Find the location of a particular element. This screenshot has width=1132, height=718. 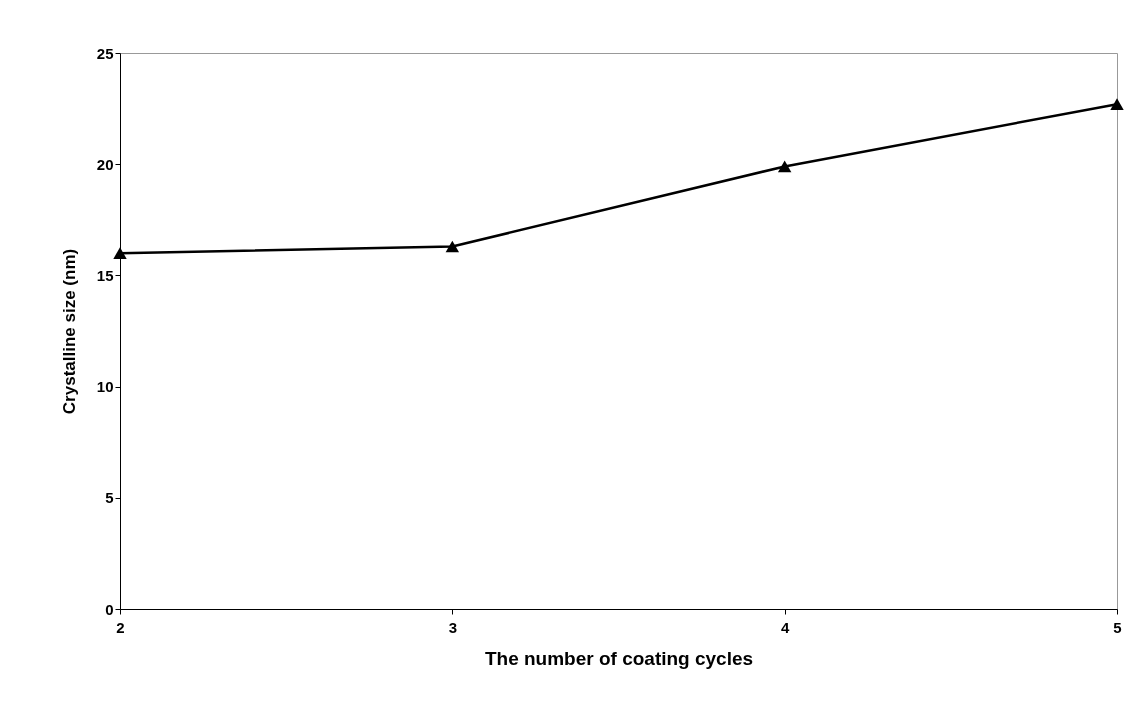

x-tick-label: 2 is located at coordinates (120, 627).